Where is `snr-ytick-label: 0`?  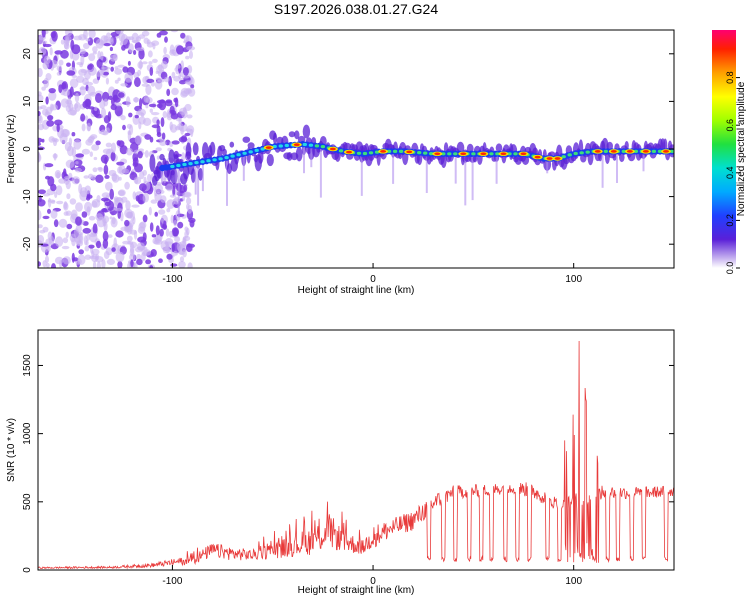 snr-ytick-label: 0 is located at coordinates (27, 570).